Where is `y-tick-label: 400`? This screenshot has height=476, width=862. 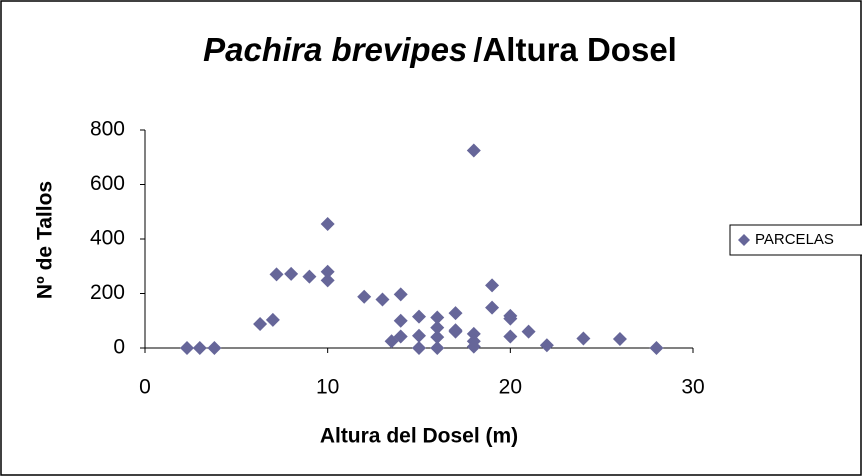 y-tick-label: 400 is located at coordinates (107, 238).